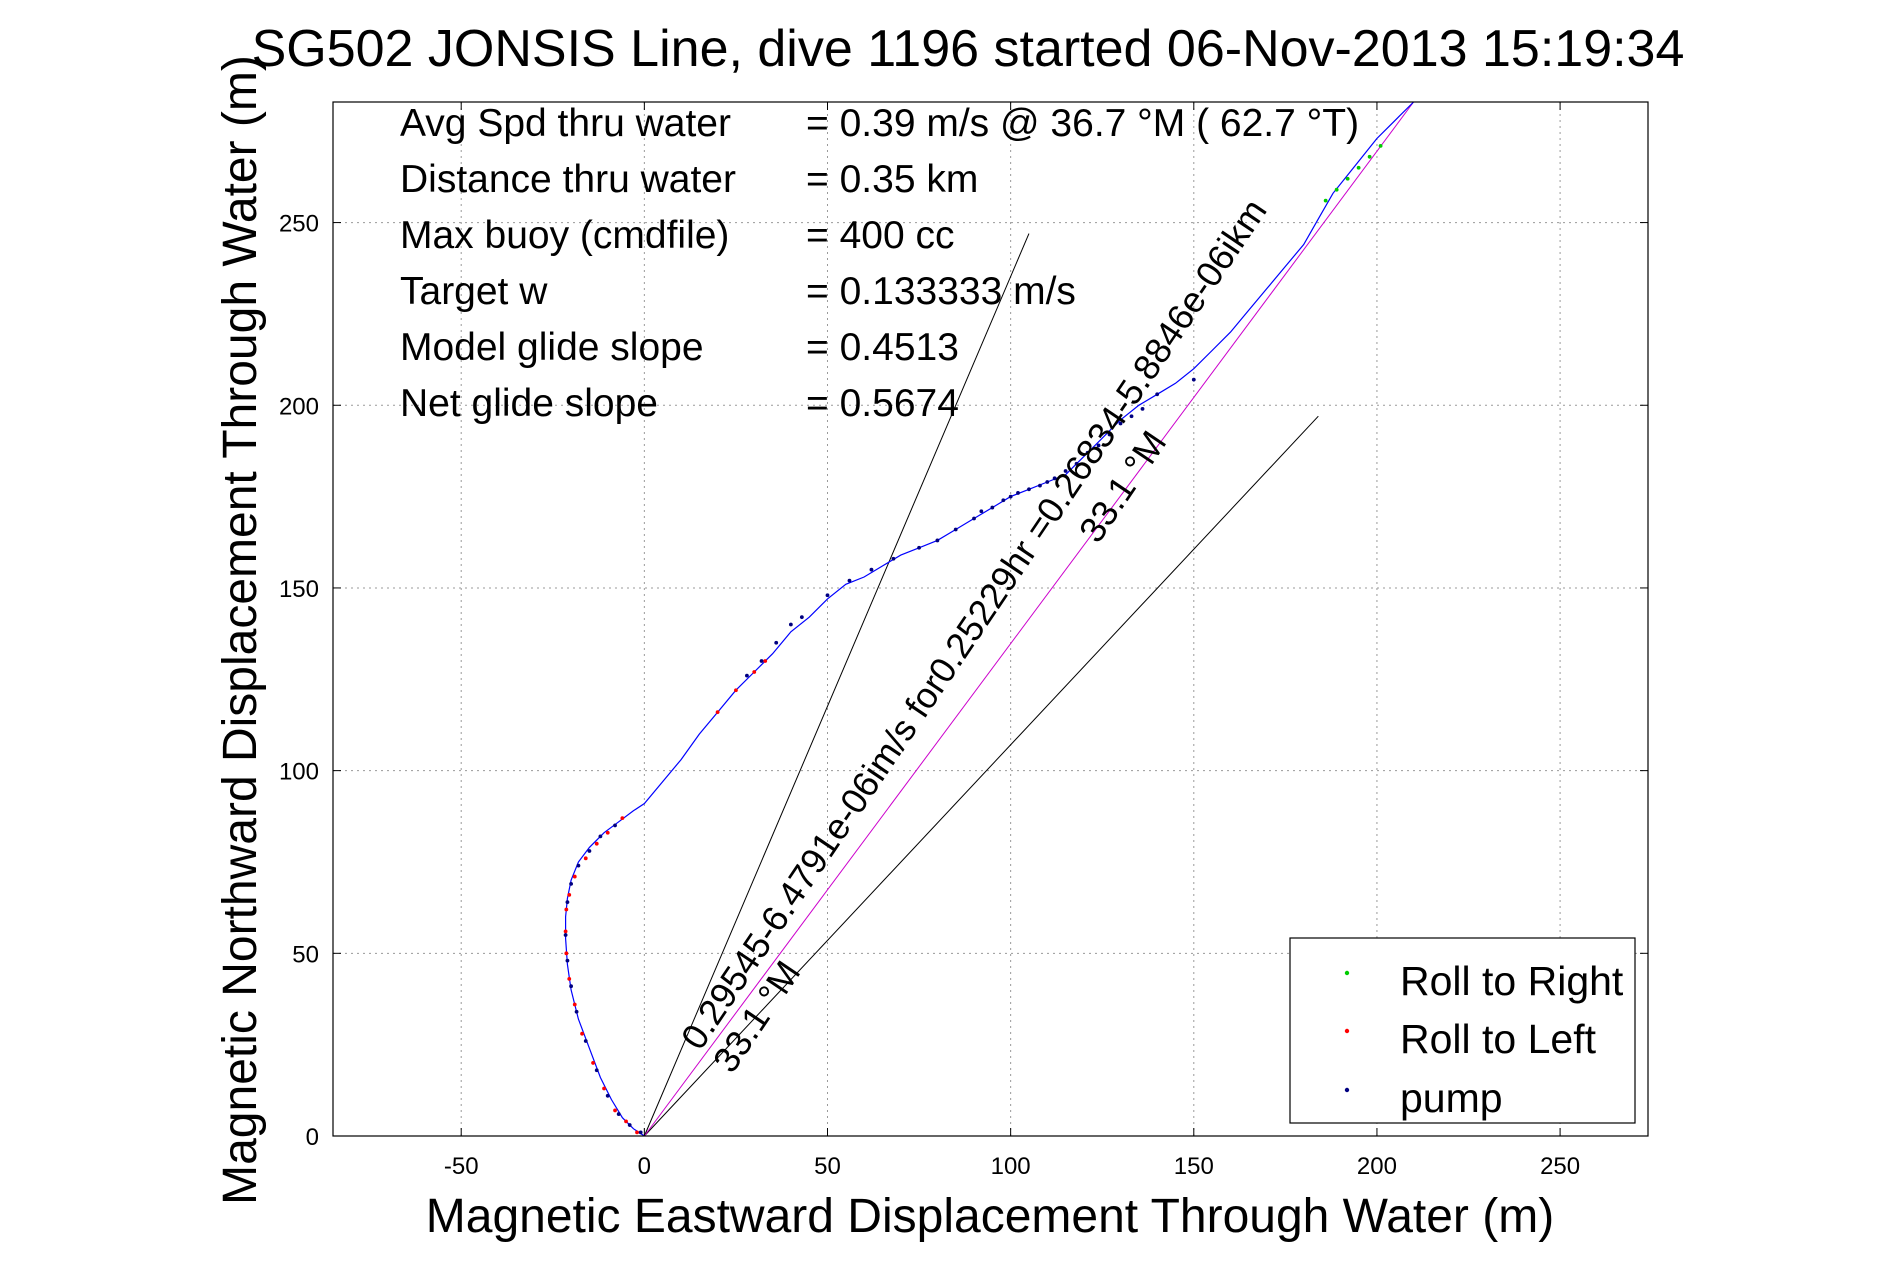  I want to click on legend-label-pump: pump, so click(1451, 1098).